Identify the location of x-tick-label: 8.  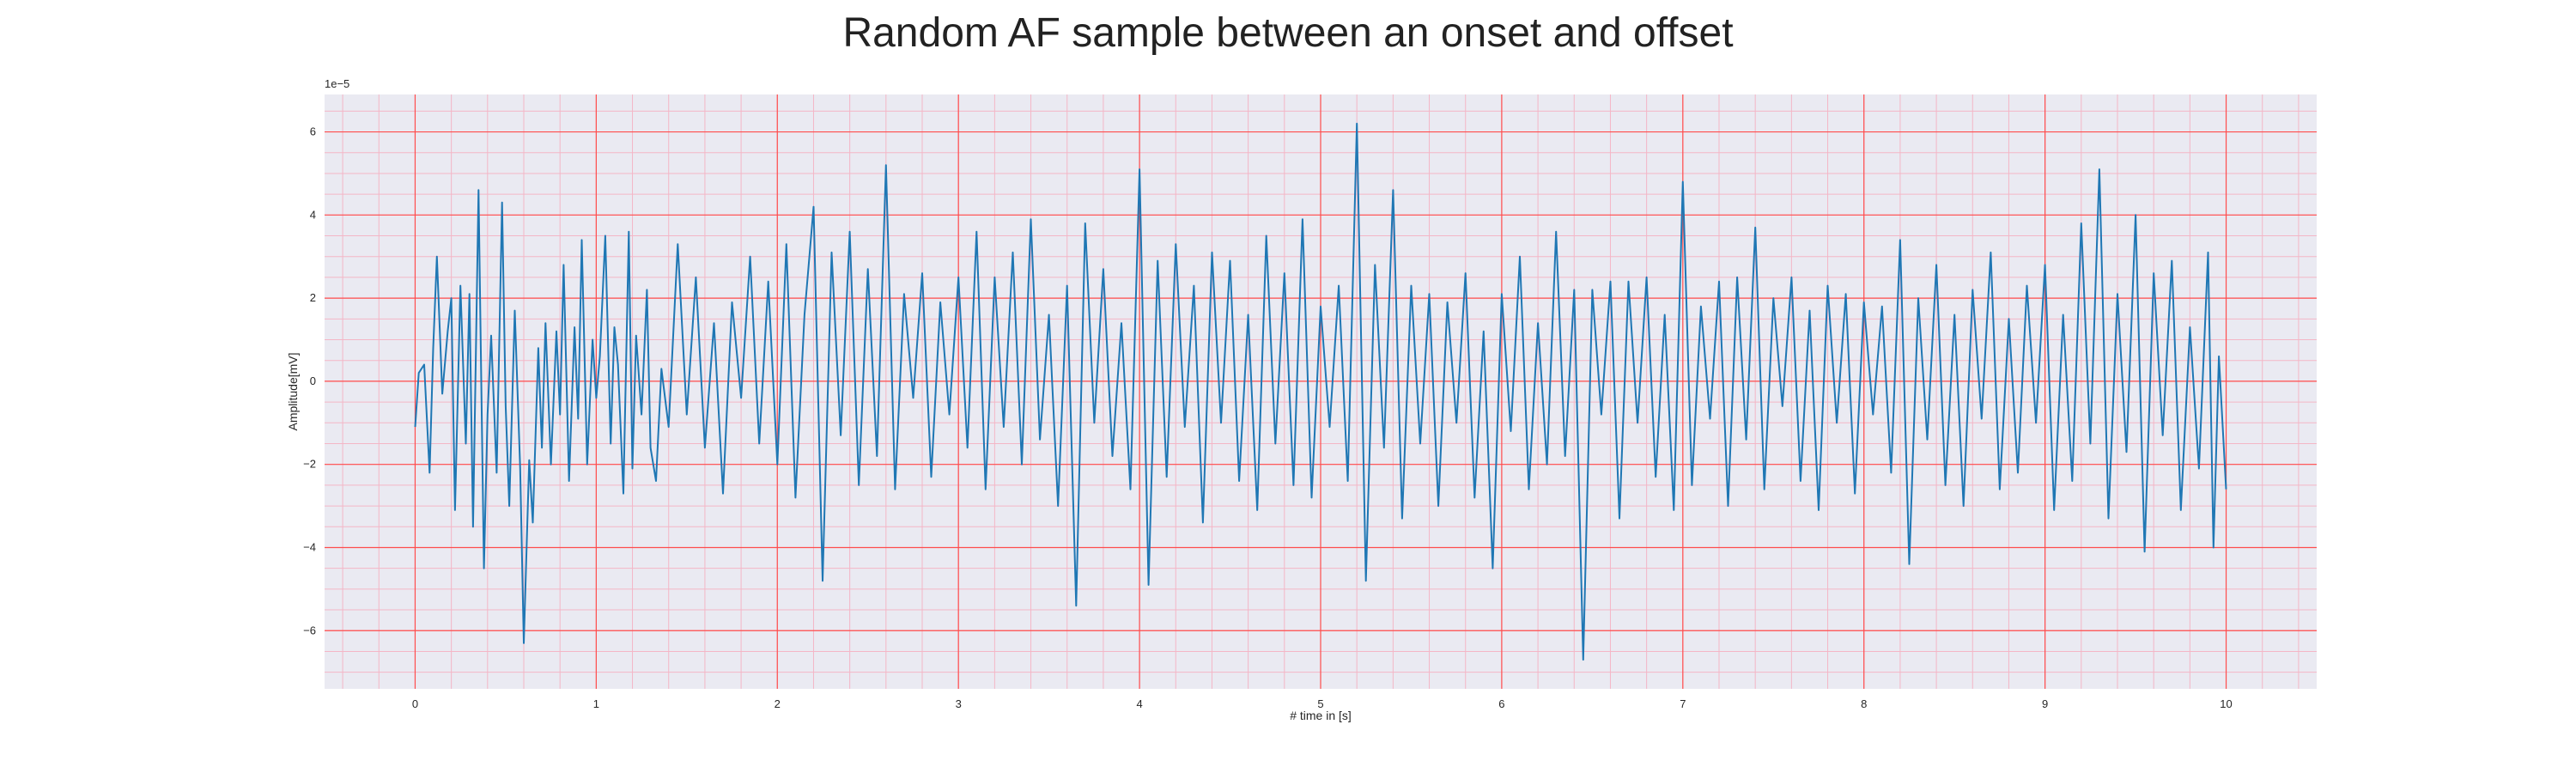
(1864, 703).